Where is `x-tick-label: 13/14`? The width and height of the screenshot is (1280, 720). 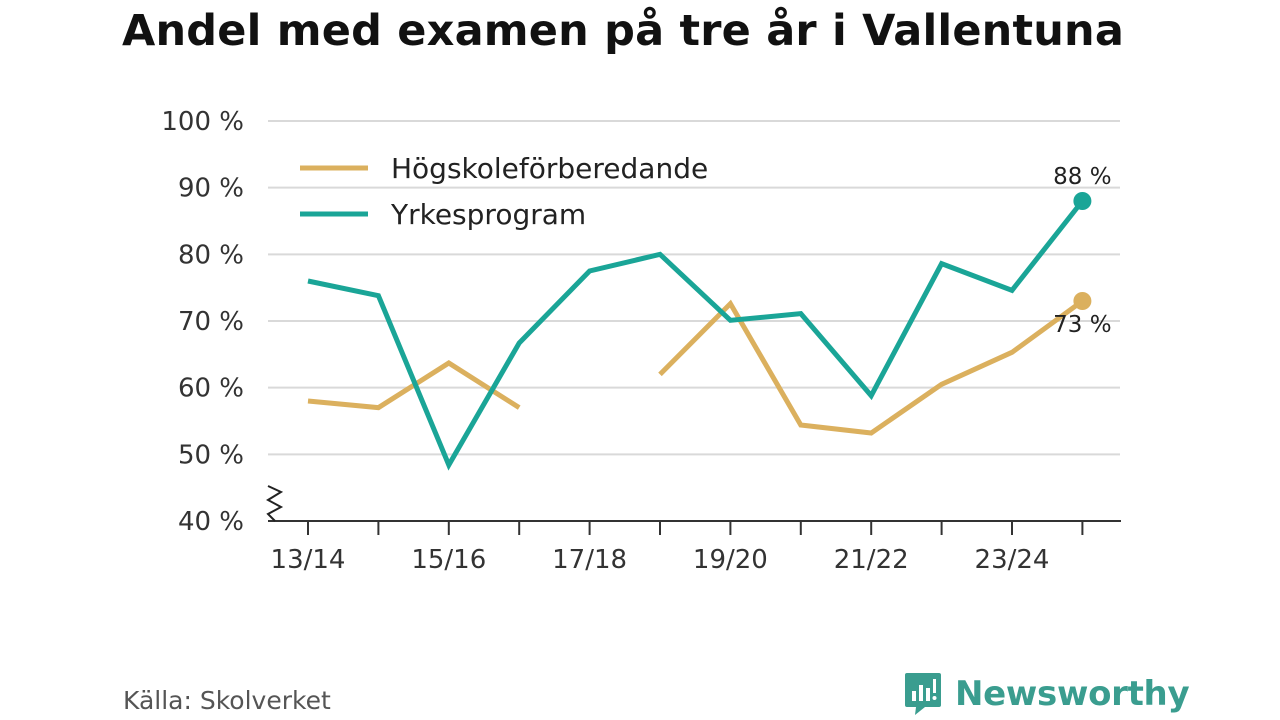
x-tick-label: 13/14 is located at coordinates (308, 560).